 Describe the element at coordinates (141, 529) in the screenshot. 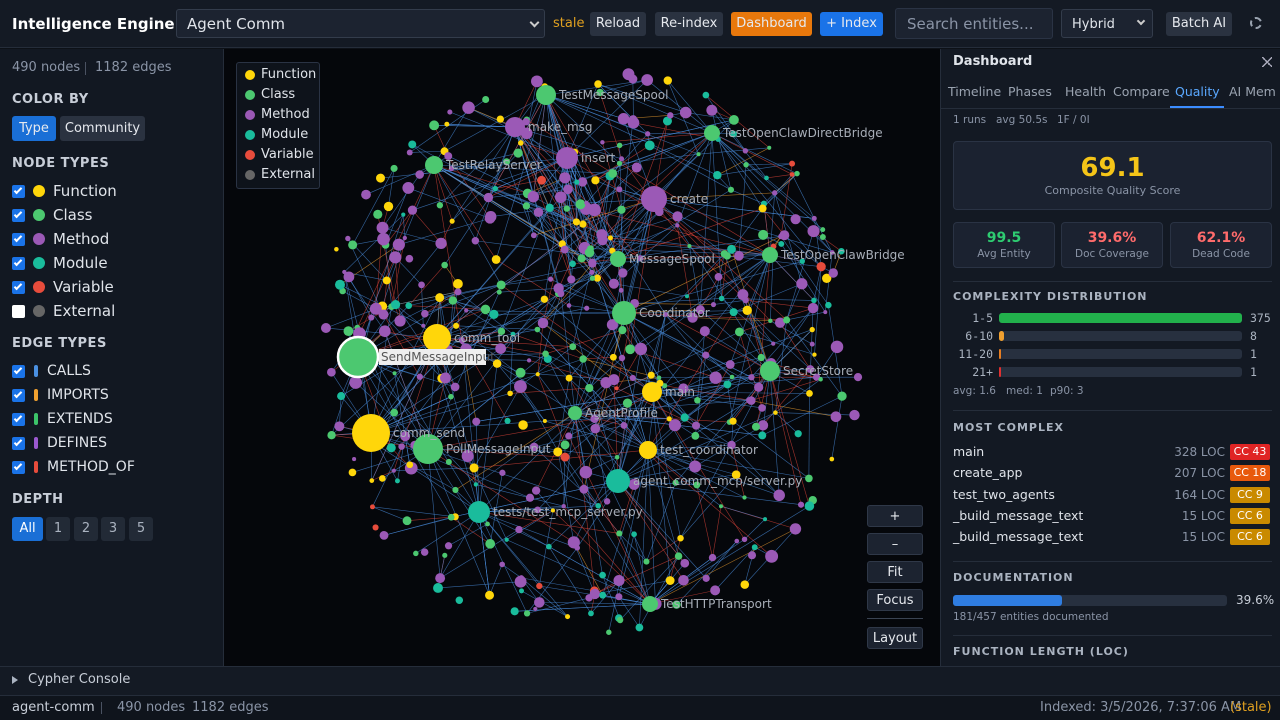

I see `depth-button: 5` at that location.